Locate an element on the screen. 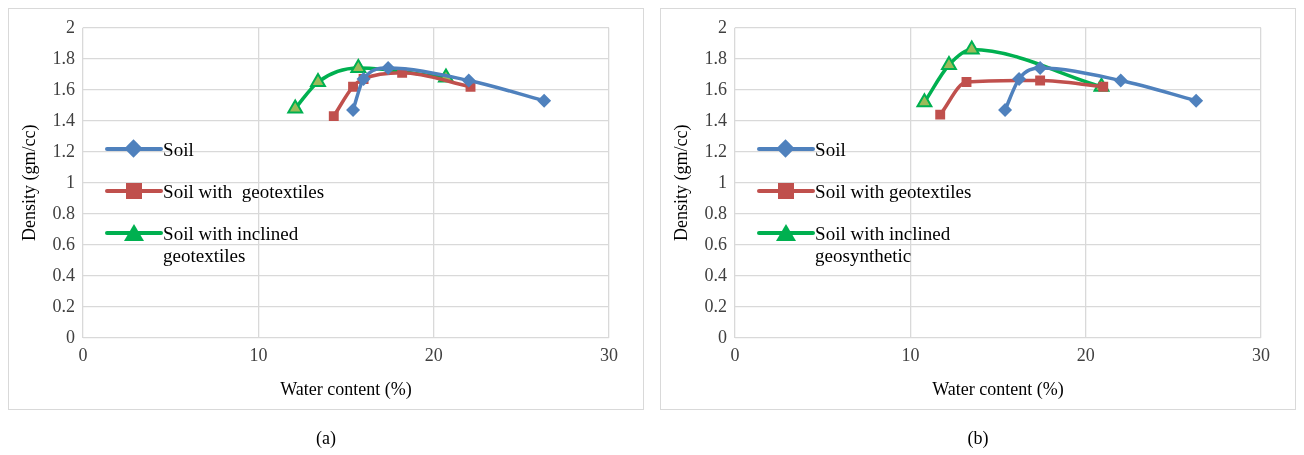 The image size is (1304, 455). legend-label: Soil with inclined geosynthetic is located at coordinates (883, 245).